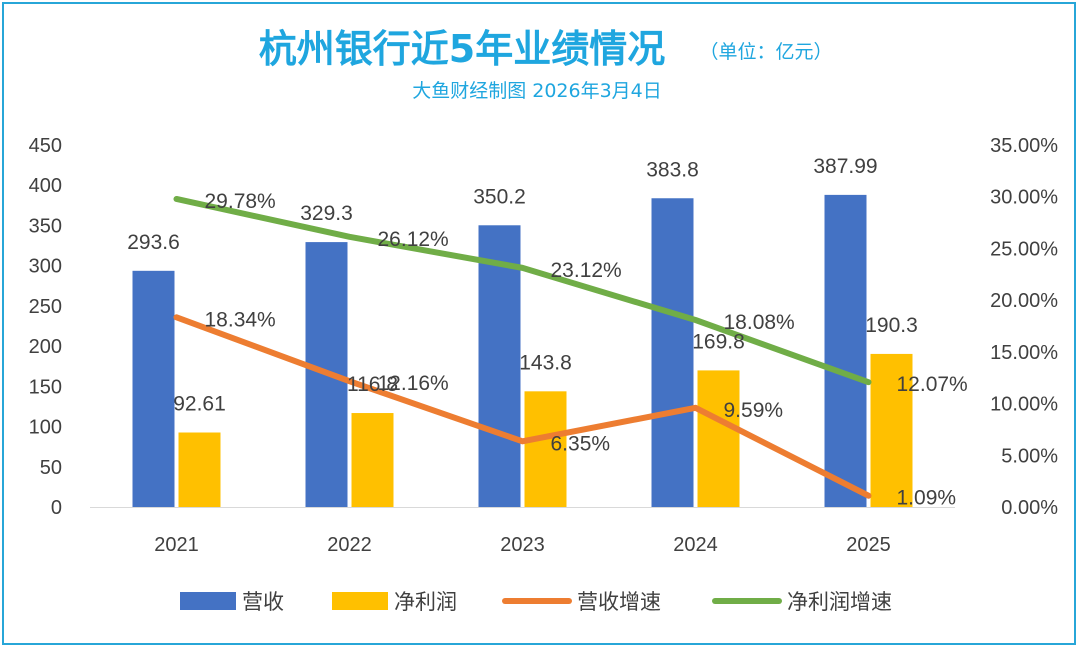 This screenshot has height=649, width=1080. What do you see at coordinates (868, 545) in the screenshot?
I see `x-tick-label: 2025` at bounding box center [868, 545].